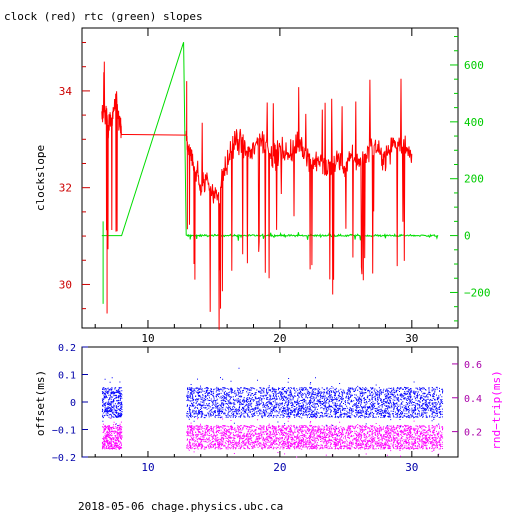 The width and height of the screenshot is (512, 512). What do you see at coordinates (473, 399) in the screenshot?
I see `bottom-y2-tick-label: 0.4` at bounding box center [473, 399].